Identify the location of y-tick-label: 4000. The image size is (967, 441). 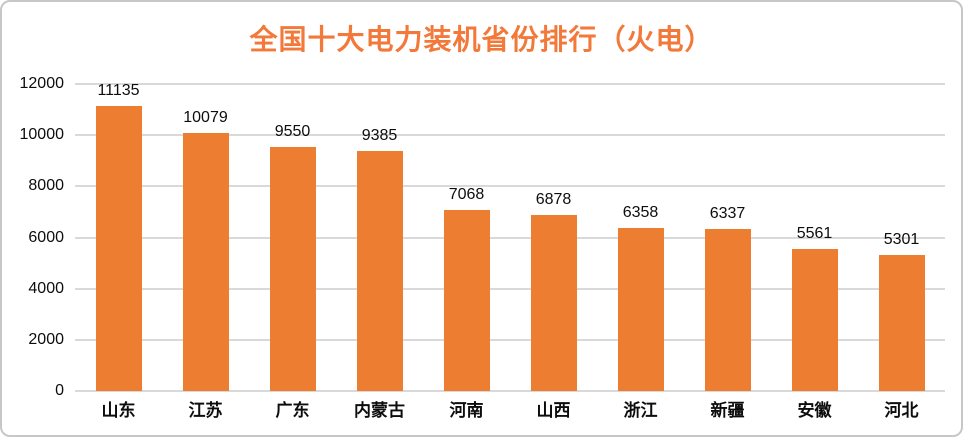
(46, 288).